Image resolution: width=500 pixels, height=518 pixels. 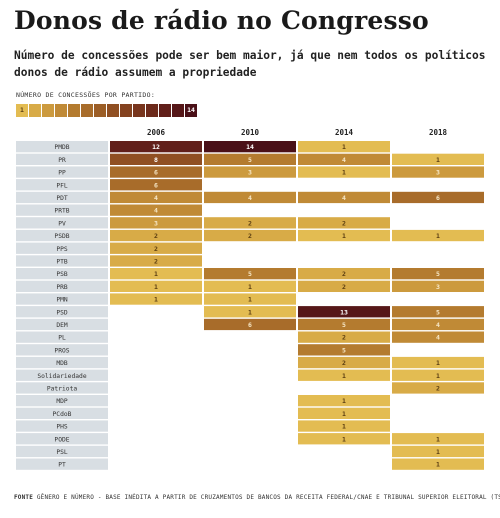 What do you see at coordinates (62, 363) in the screenshot?
I see `row-label: MDB` at bounding box center [62, 363].